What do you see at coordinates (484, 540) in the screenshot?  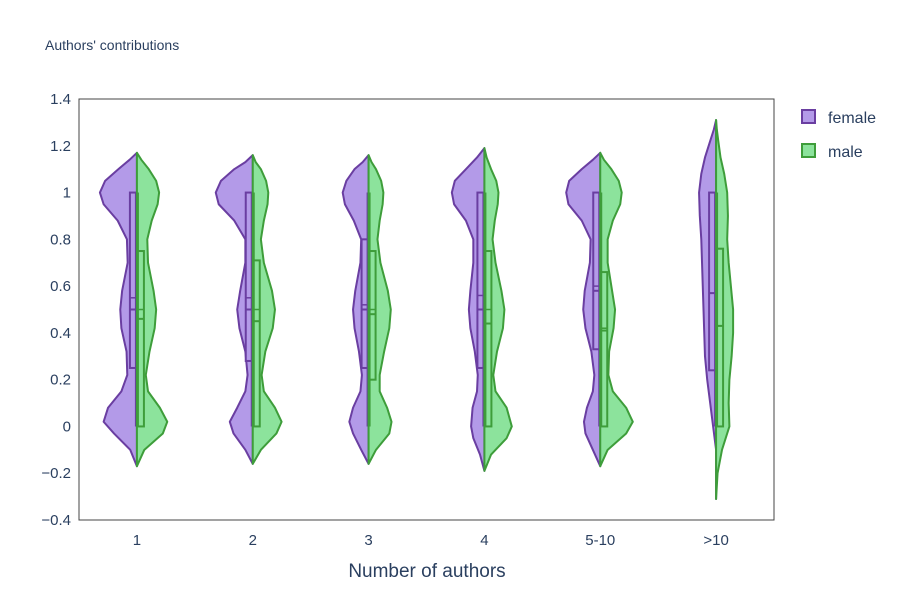 I see `x-tick-label: 4` at bounding box center [484, 540].